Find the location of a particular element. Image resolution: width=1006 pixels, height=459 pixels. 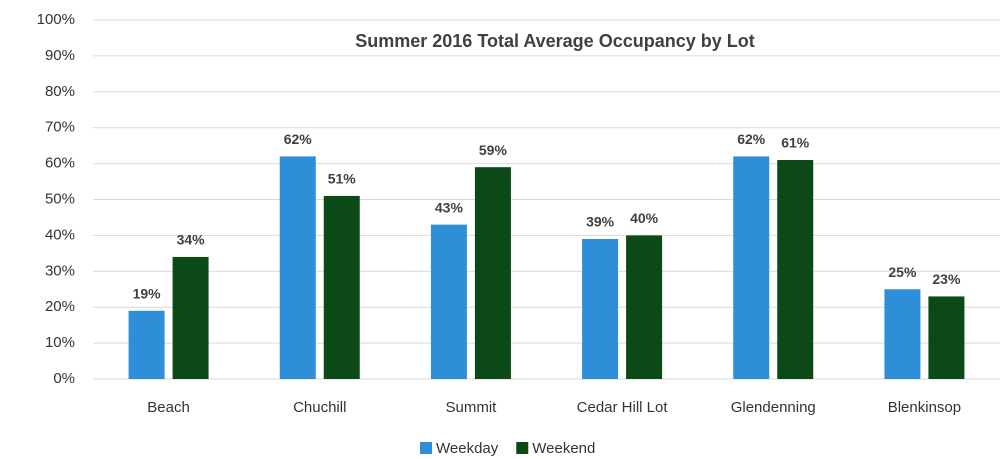

y-tick-label: 80% is located at coordinates (60, 91).